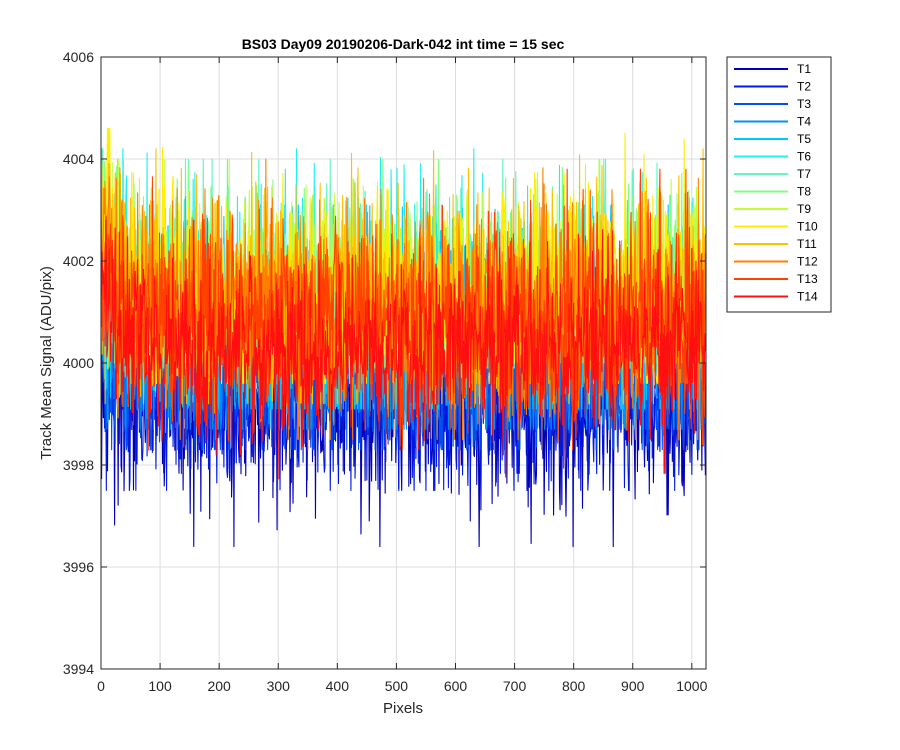  I want to click on legend-label-t12: T12, so click(807, 262).